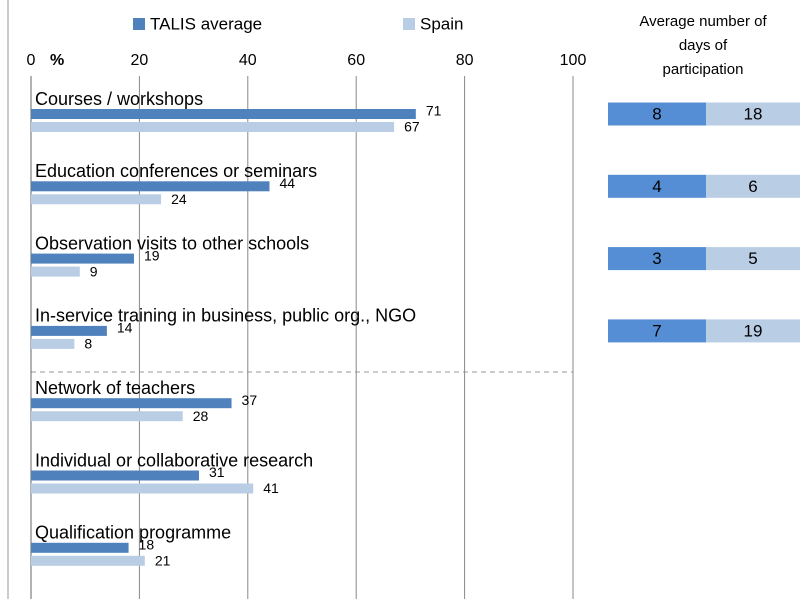 The height and width of the screenshot is (599, 801). I want to click on value-label: 19, so click(152, 255).